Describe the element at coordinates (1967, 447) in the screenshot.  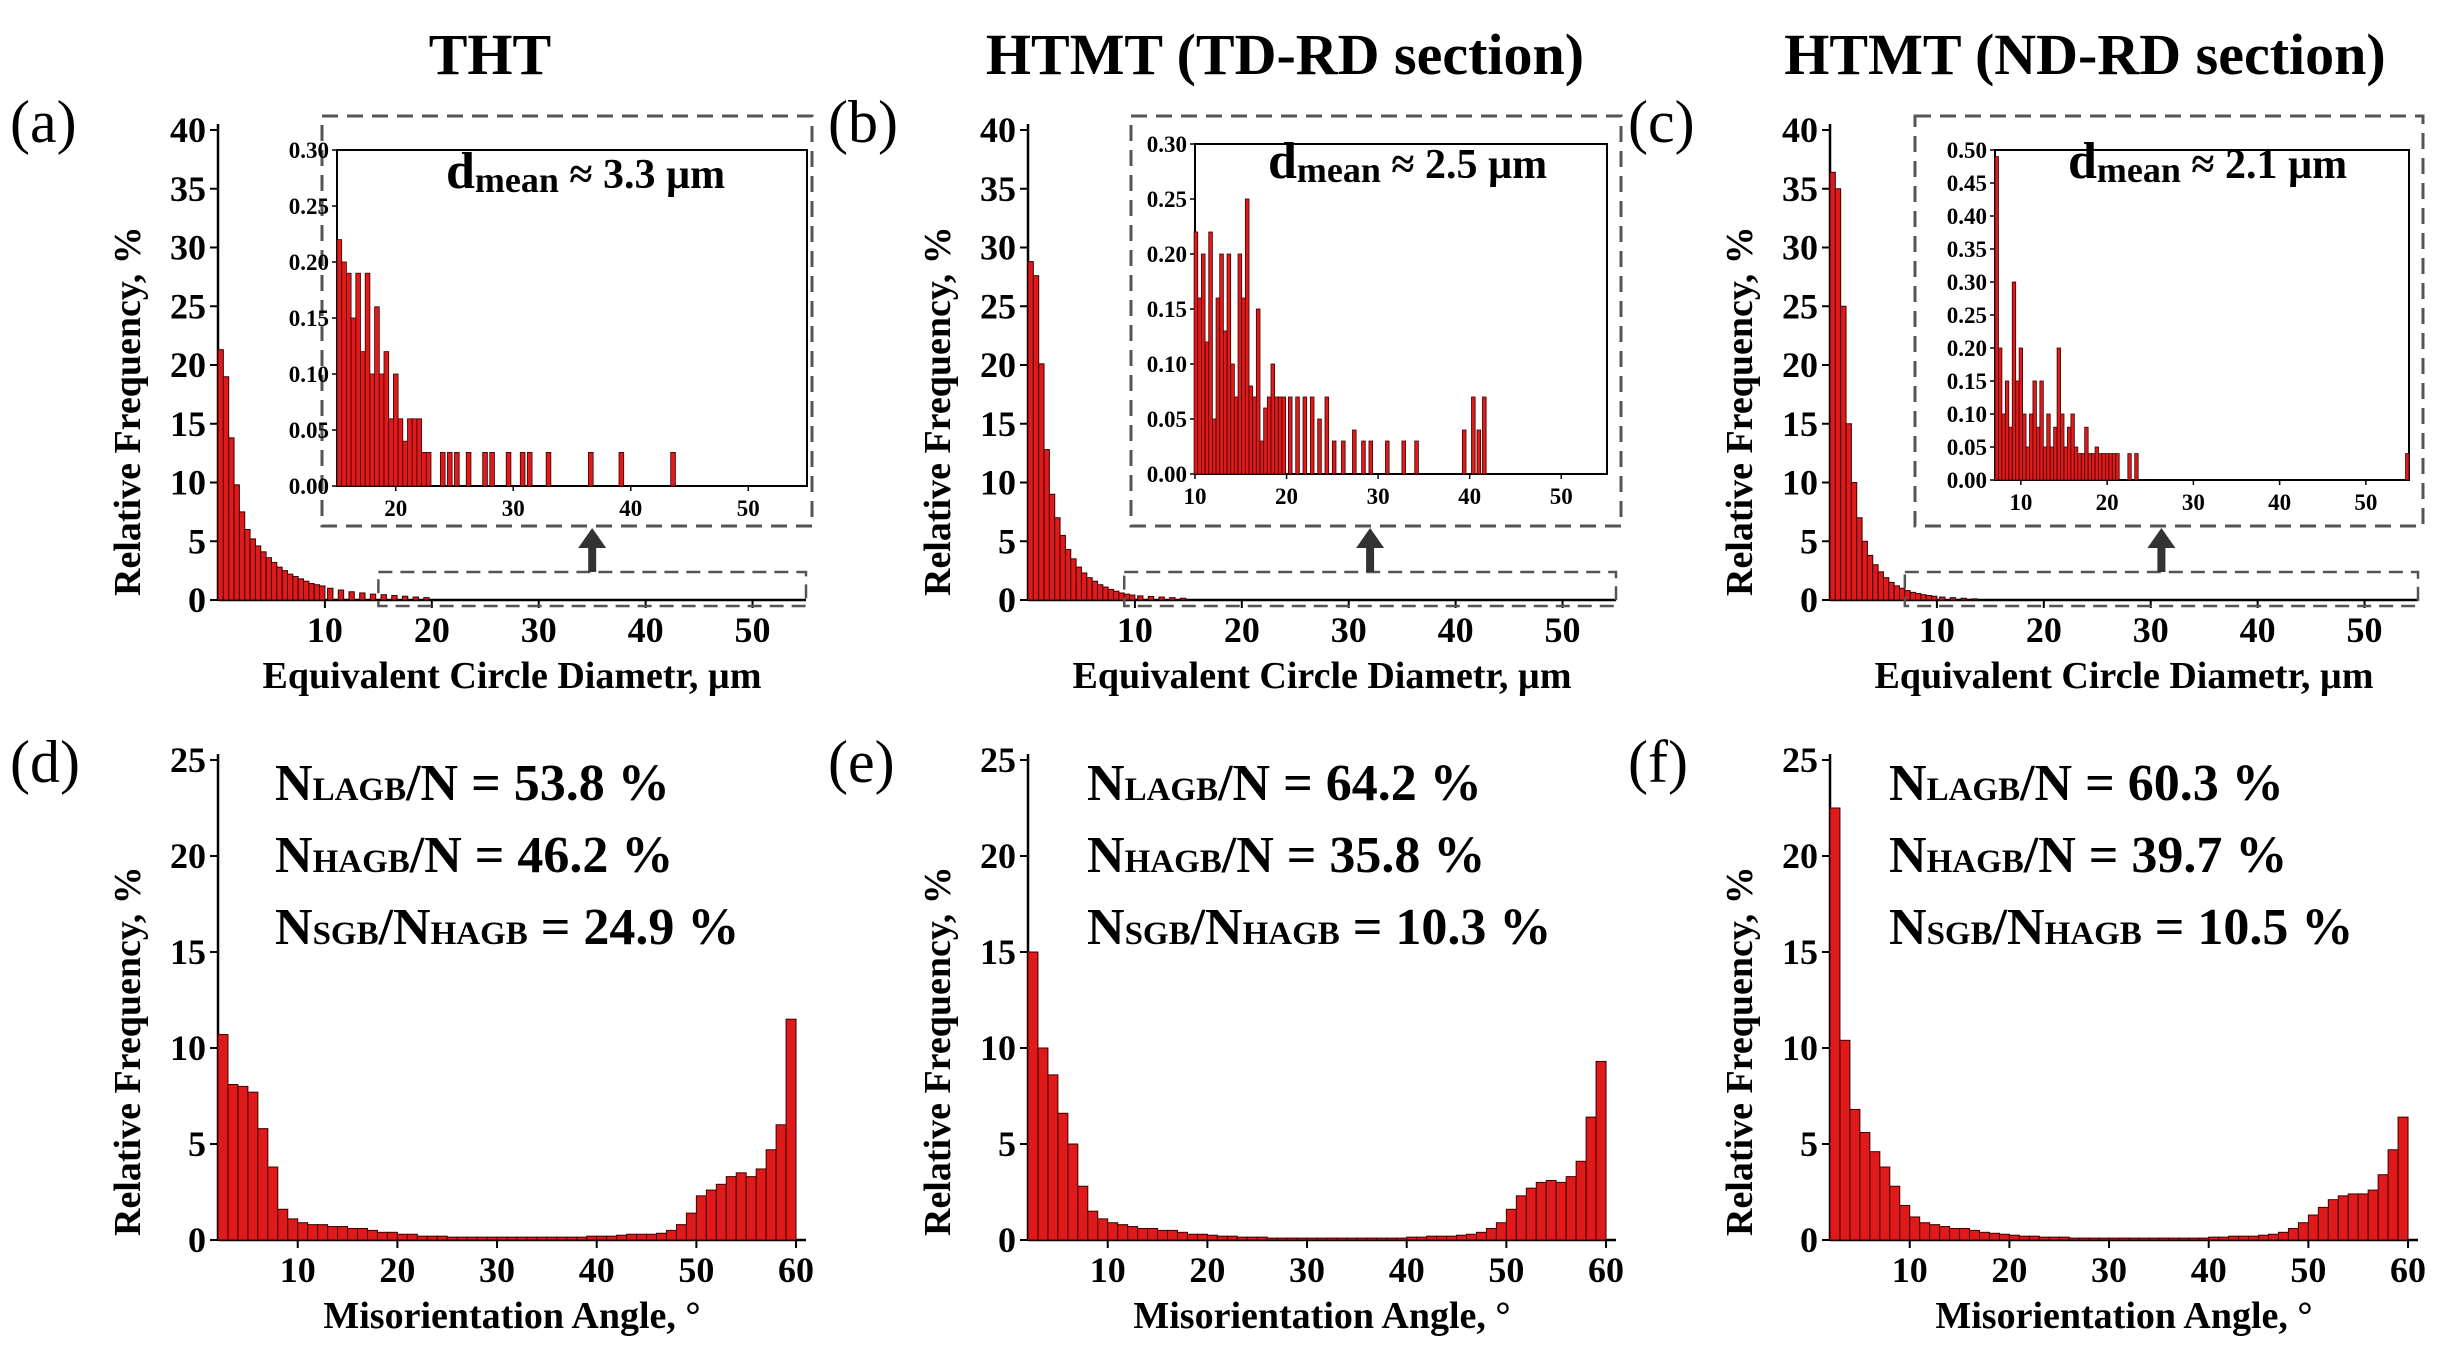
I see `inset-y-tick-label: 0.05` at that location.